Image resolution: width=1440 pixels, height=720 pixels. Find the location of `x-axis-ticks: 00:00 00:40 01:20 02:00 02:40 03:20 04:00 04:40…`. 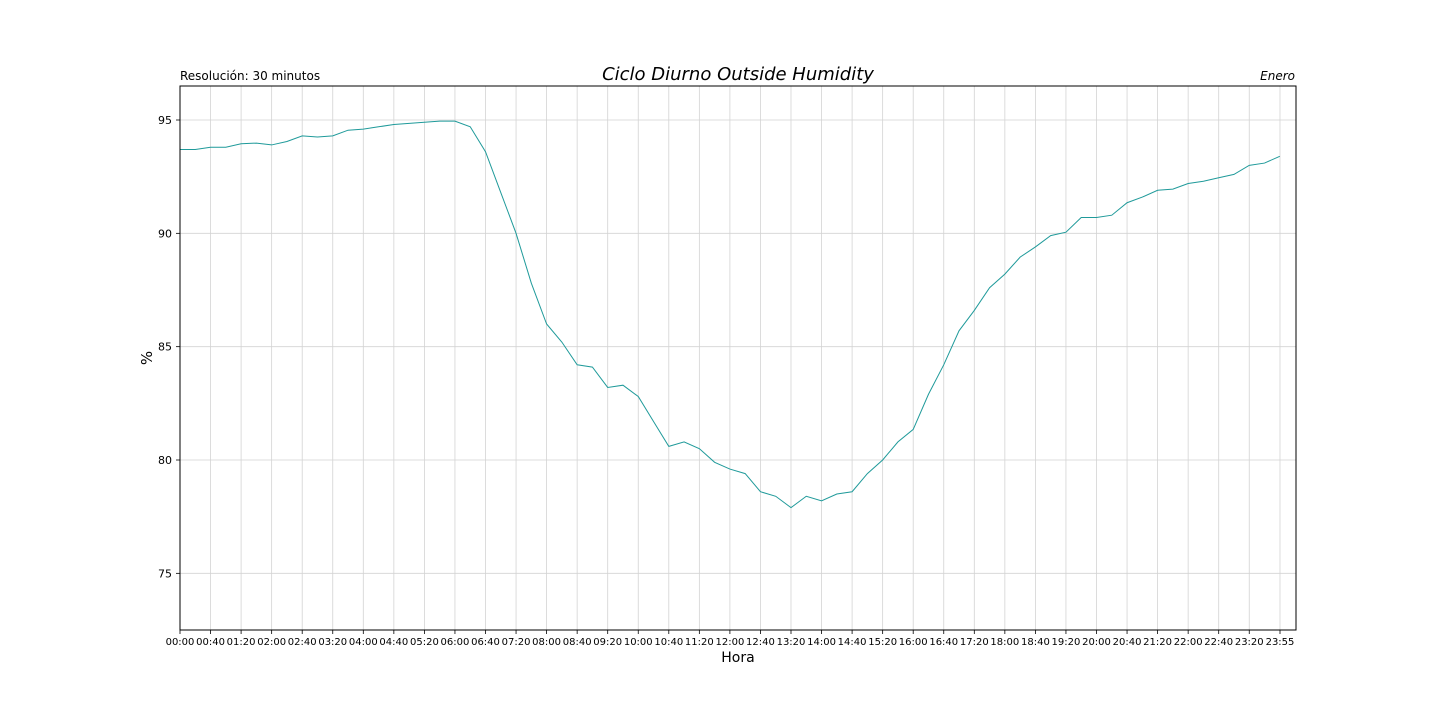

x-axis-ticks: 00:00 00:40 01:20 02:00 02:40 03:20 04:00 04:40… is located at coordinates (730, 639).